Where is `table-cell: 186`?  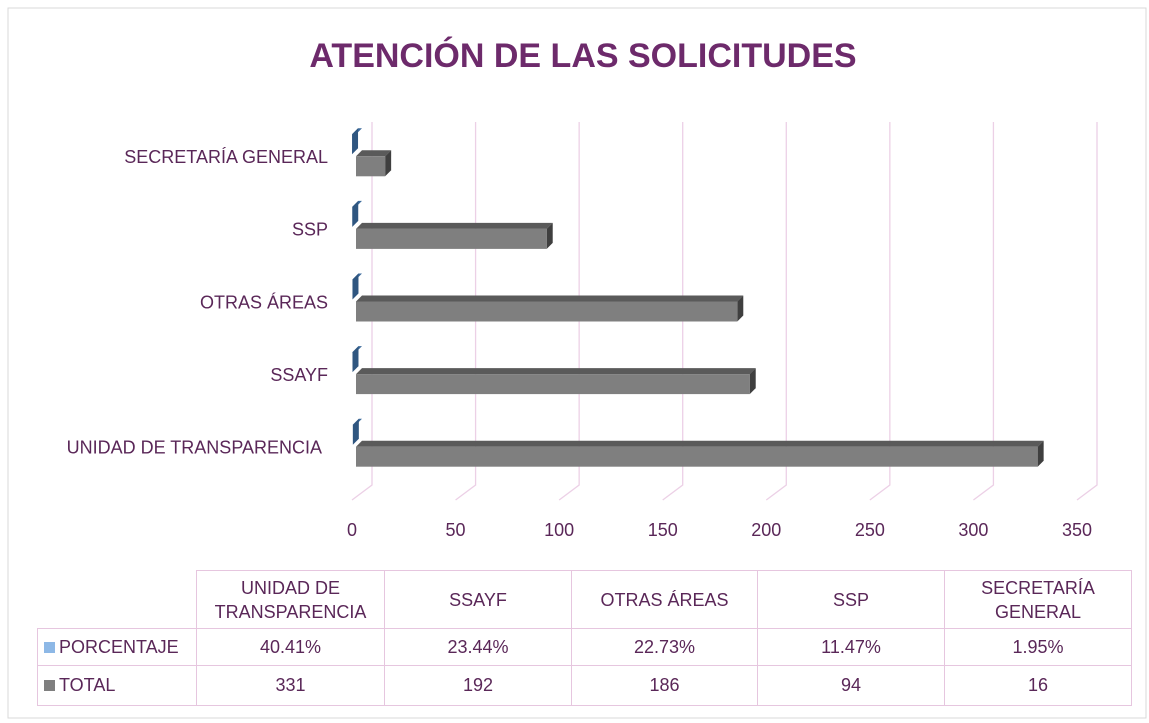 table-cell: 186 is located at coordinates (664, 685).